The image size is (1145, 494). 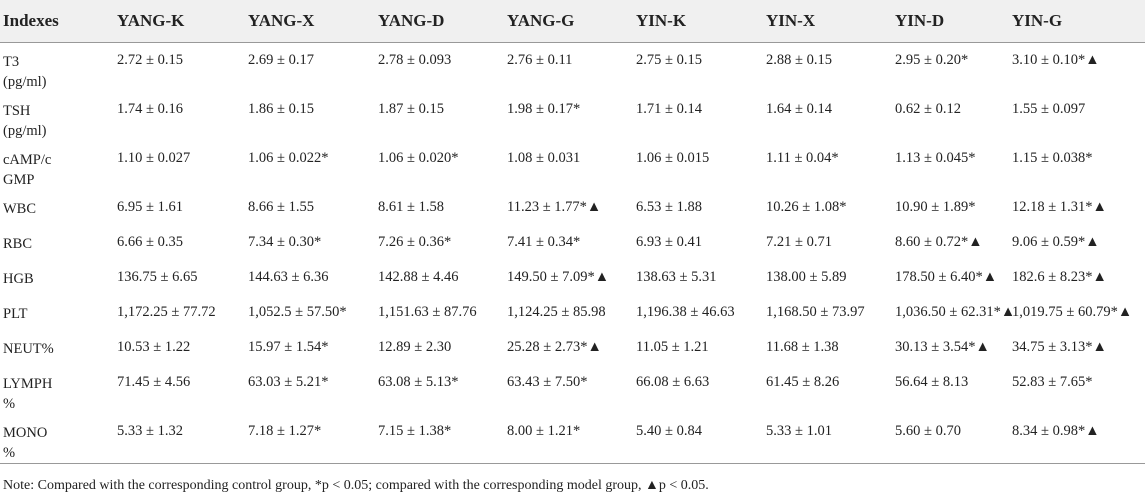 I want to click on table-cell: 66.08 ± 6.63, so click(x=673, y=382).